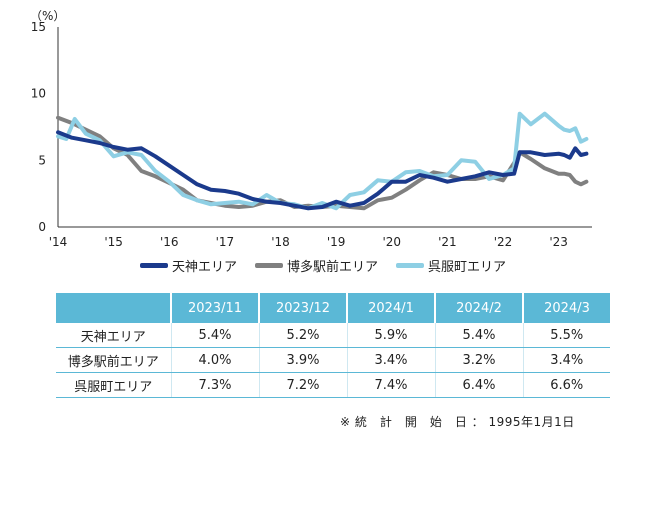  What do you see at coordinates (113, 385) in the screenshot?
I see `table-row-label: 呉服町エリア` at bounding box center [113, 385].